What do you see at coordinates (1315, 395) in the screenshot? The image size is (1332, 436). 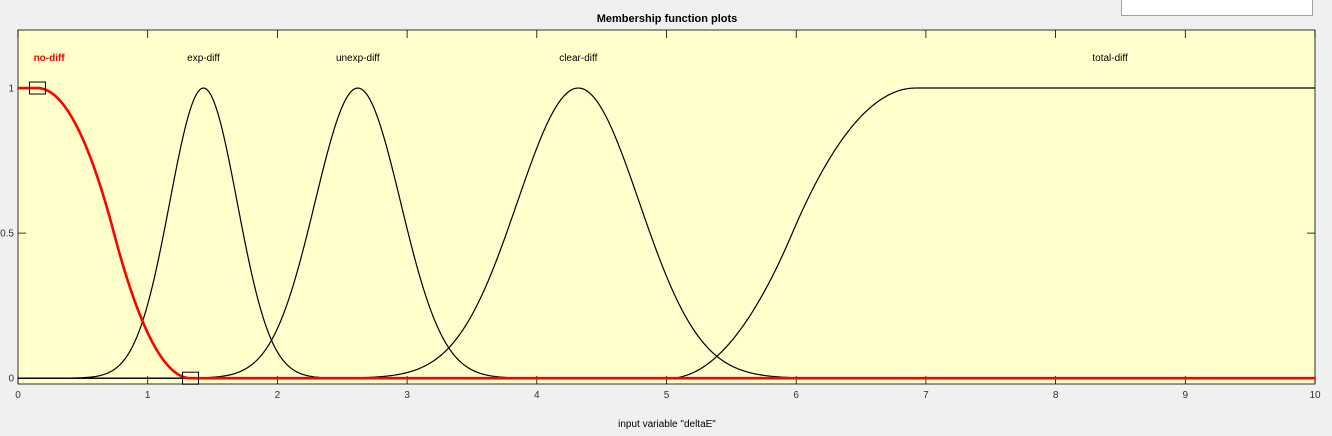 I see `x-tick-label: 10` at bounding box center [1315, 395].